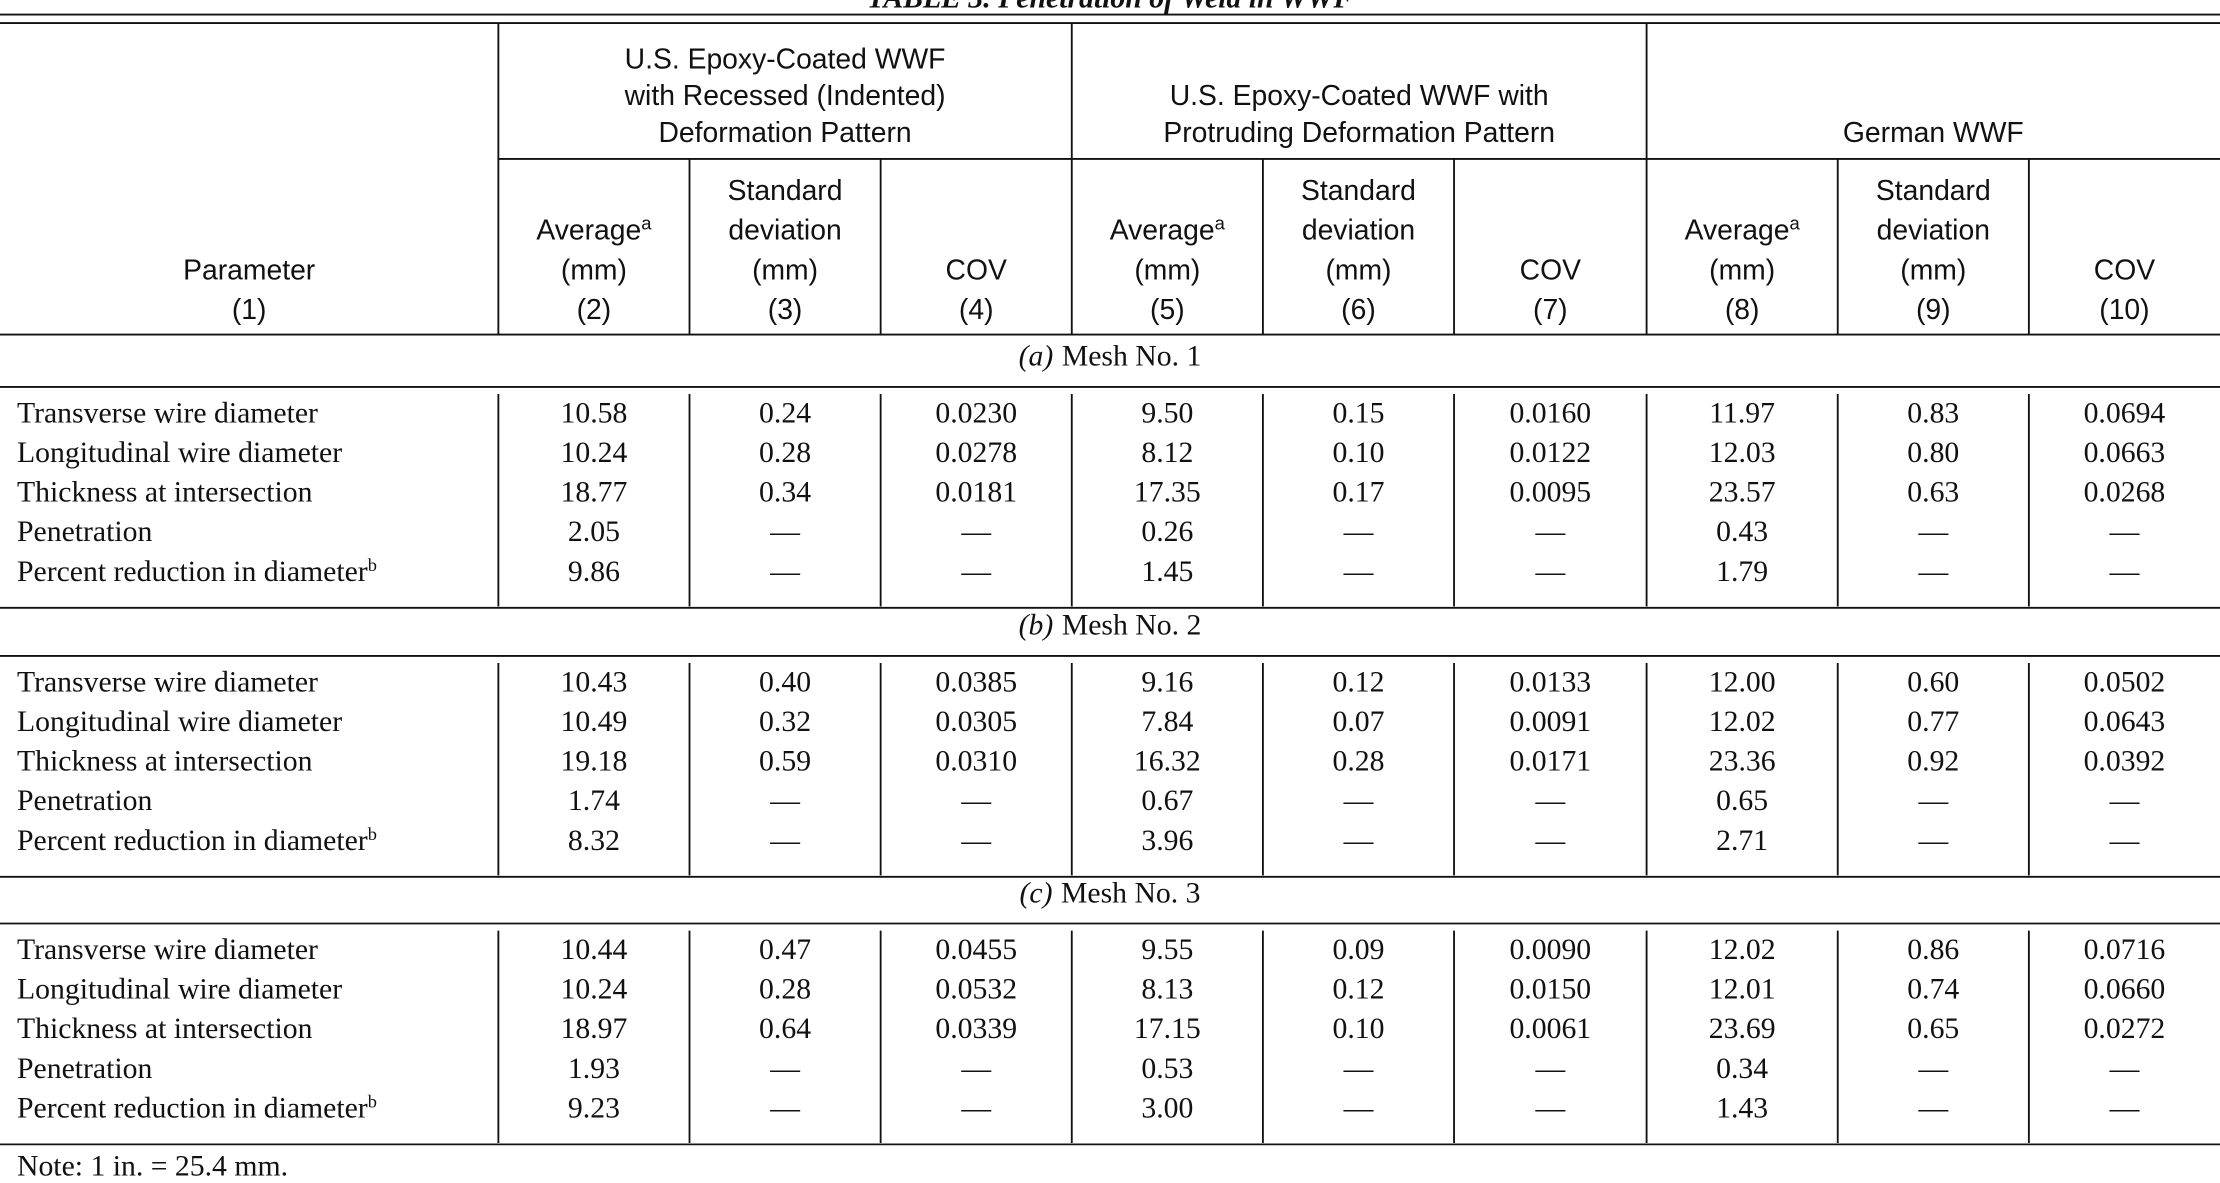  I want to click on cell-value: 3.96, so click(1167, 841).